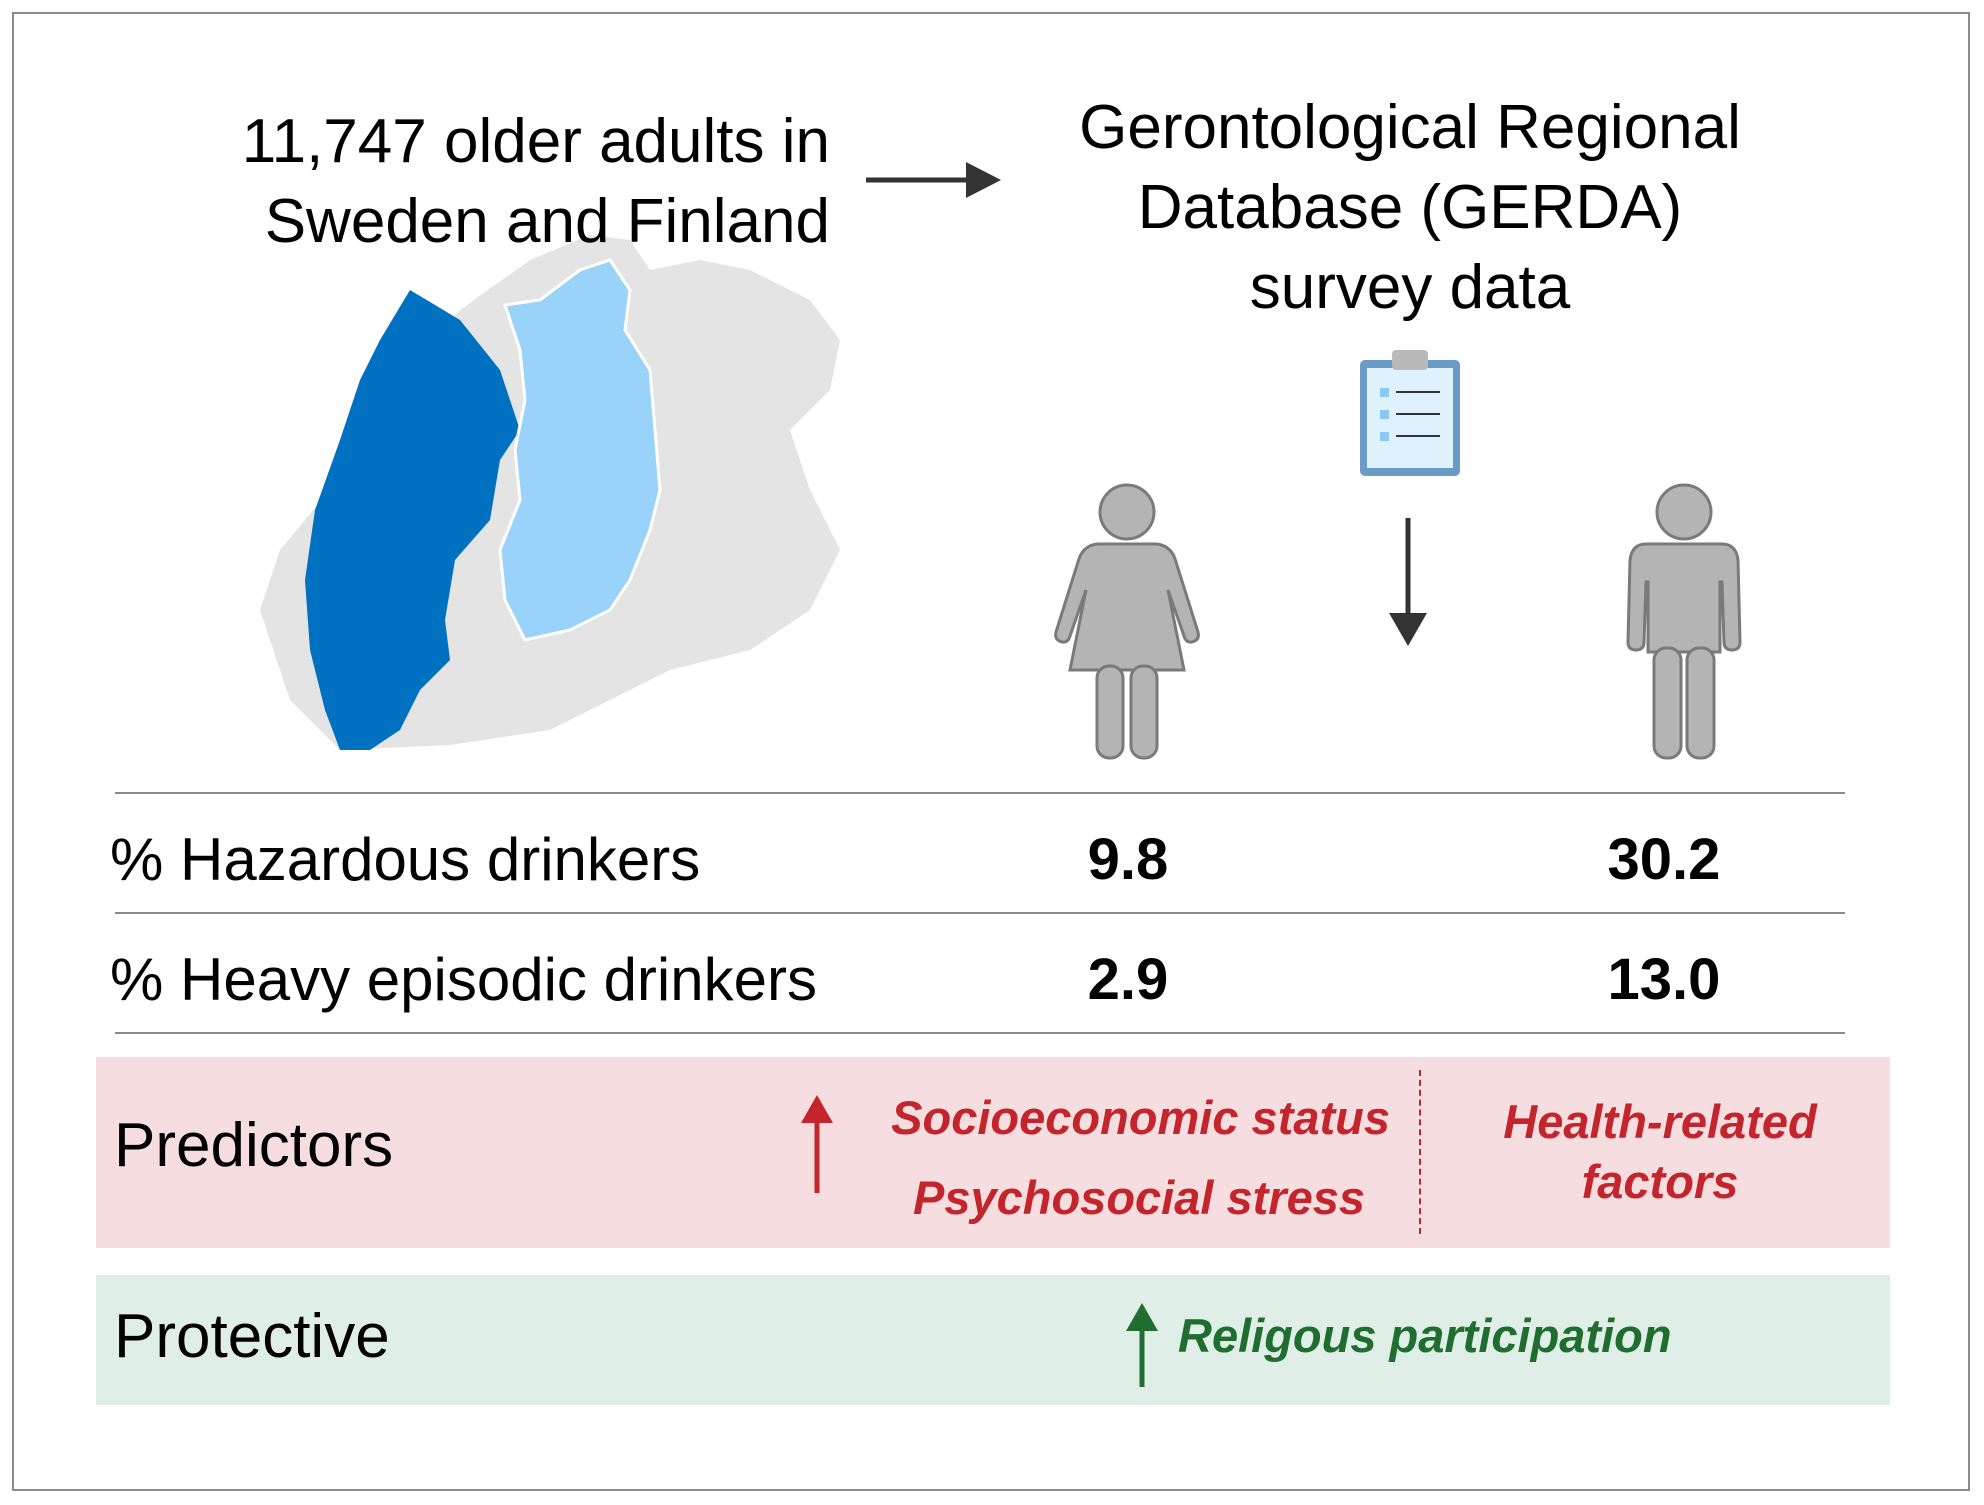 This screenshot has width=1984, height=1505. I want to click on arrow-up-green-icon, so click(1142, 1345).